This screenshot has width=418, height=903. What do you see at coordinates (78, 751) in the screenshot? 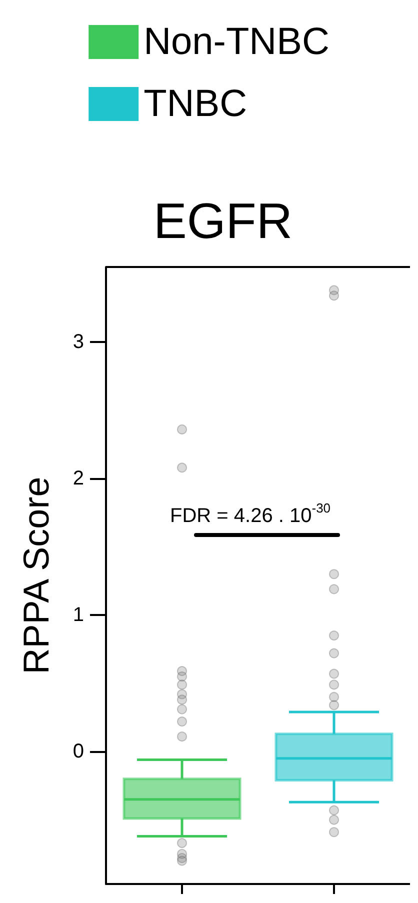
I see `y-tick-label: 0` at bounding box center [78, 751].